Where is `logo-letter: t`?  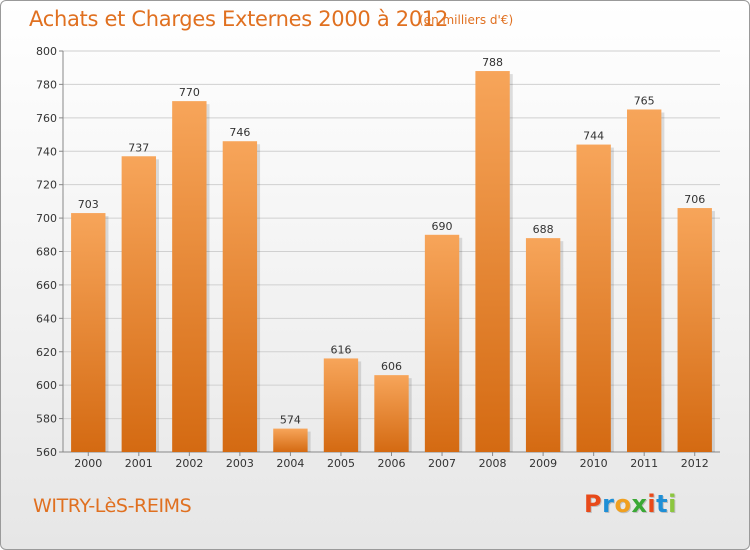 logo-letter: t is located at coordinates (662, 504).